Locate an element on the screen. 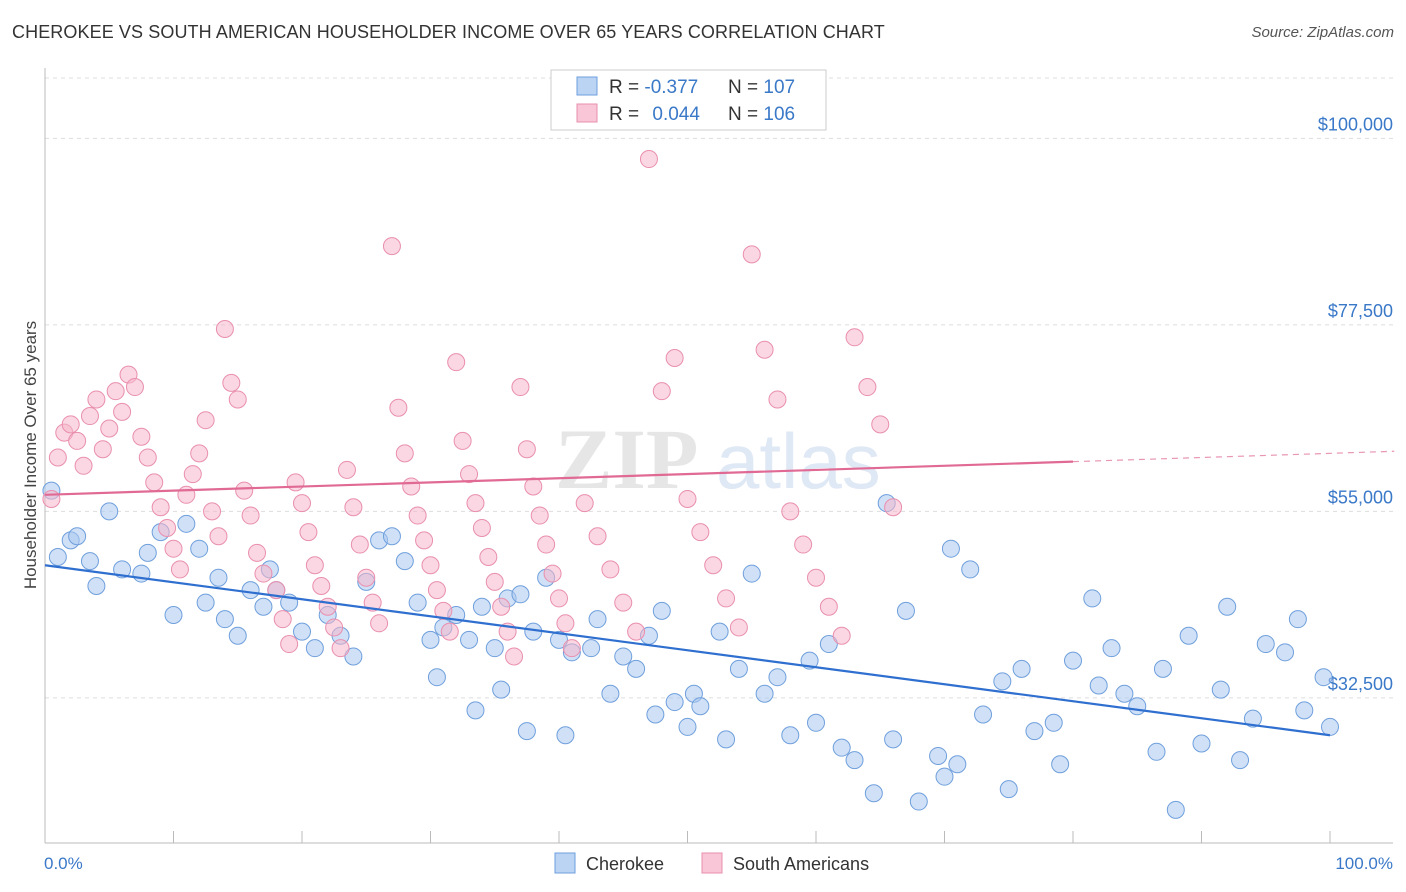 The image size is (1406, 892). x-tick-label-max: 100.0% is located at coordinates (1364, 863).